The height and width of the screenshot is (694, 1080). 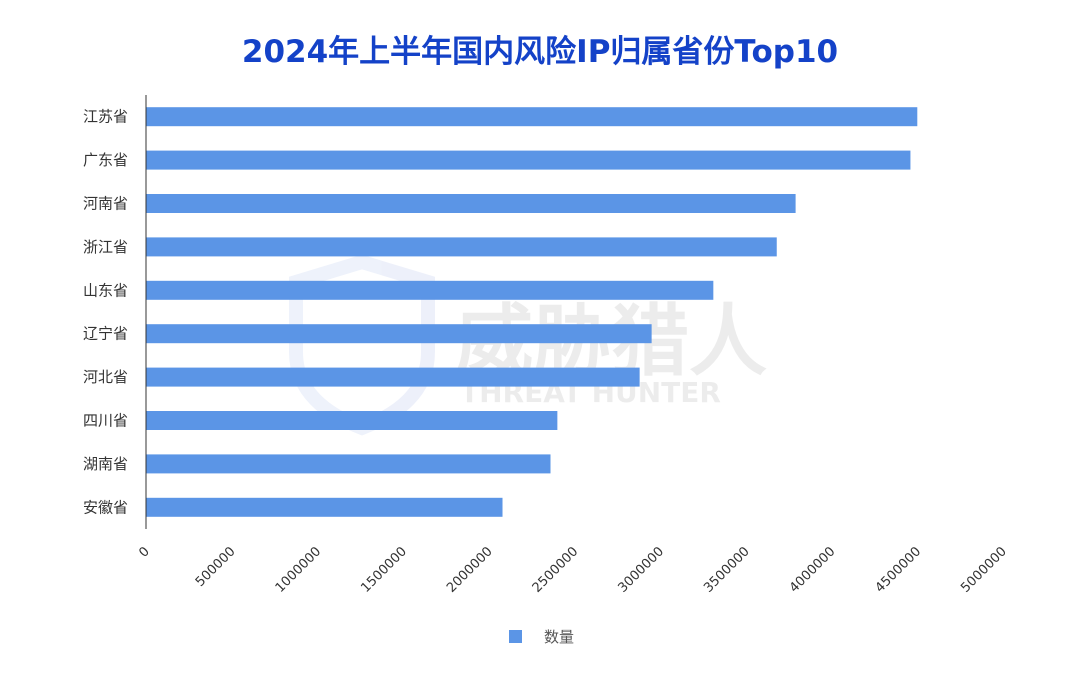 I want to click on x-tick-label: 500000, so click(x=216, y=567).